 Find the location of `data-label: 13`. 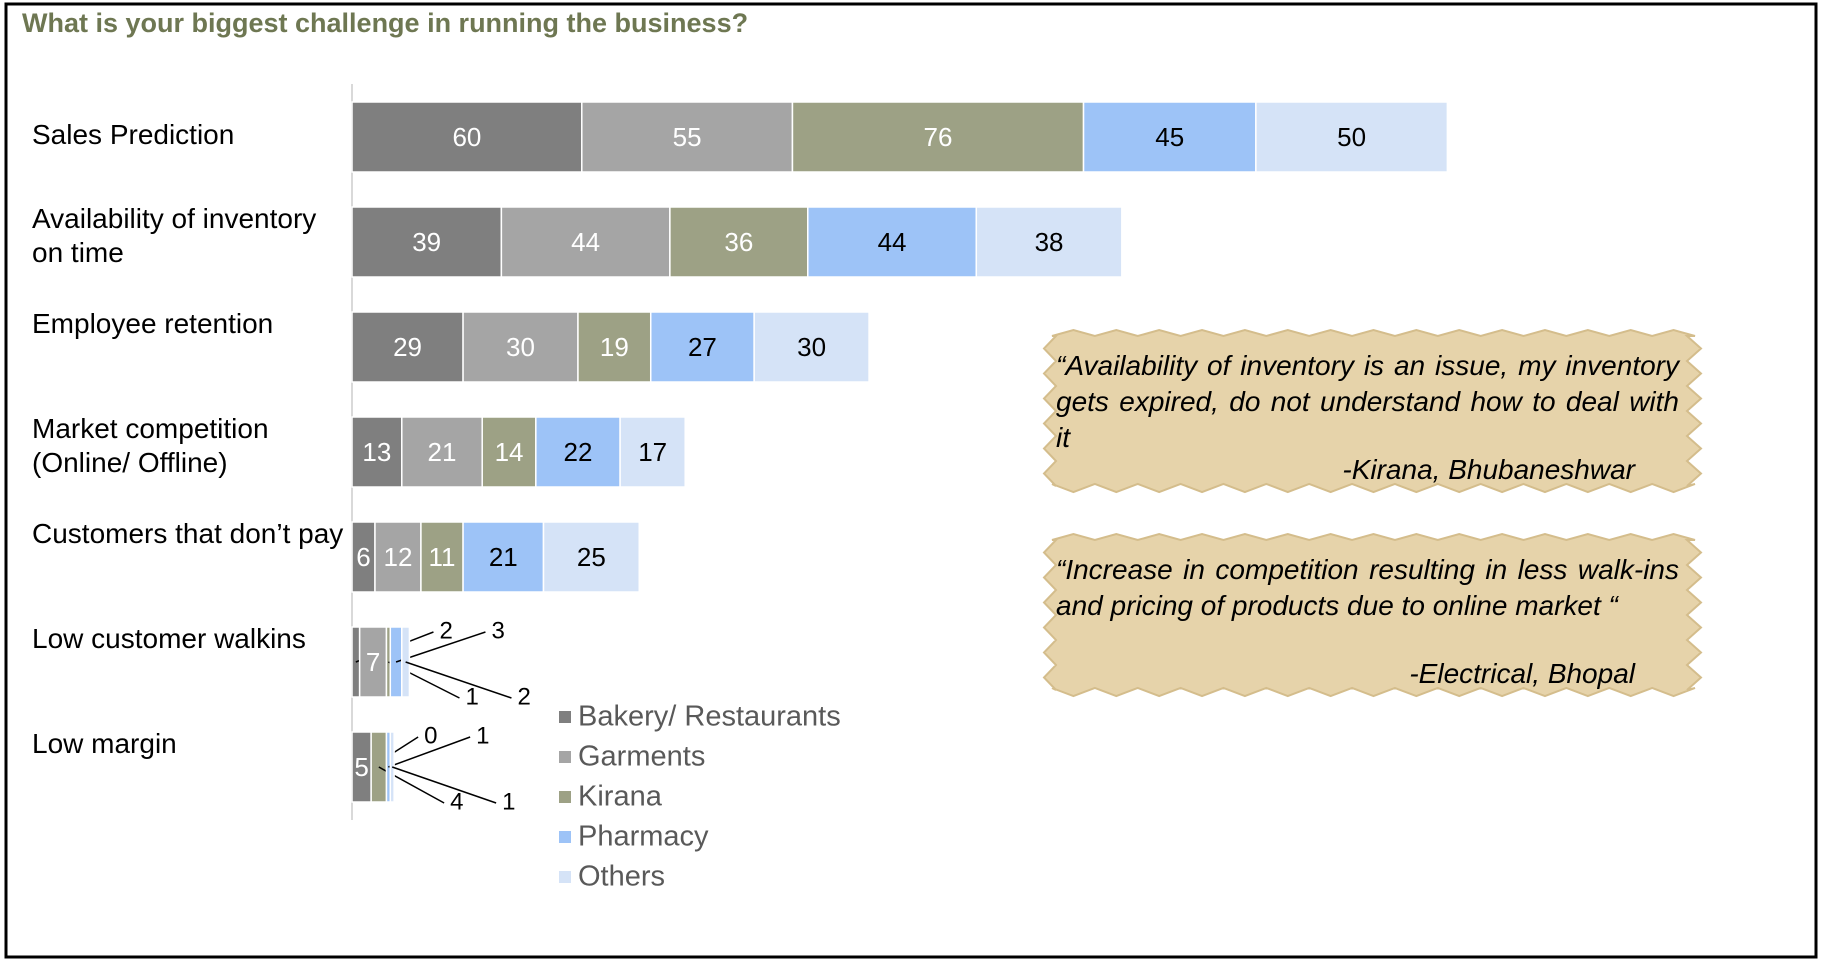

data-label: 13 is located at coordinates (376, 452).